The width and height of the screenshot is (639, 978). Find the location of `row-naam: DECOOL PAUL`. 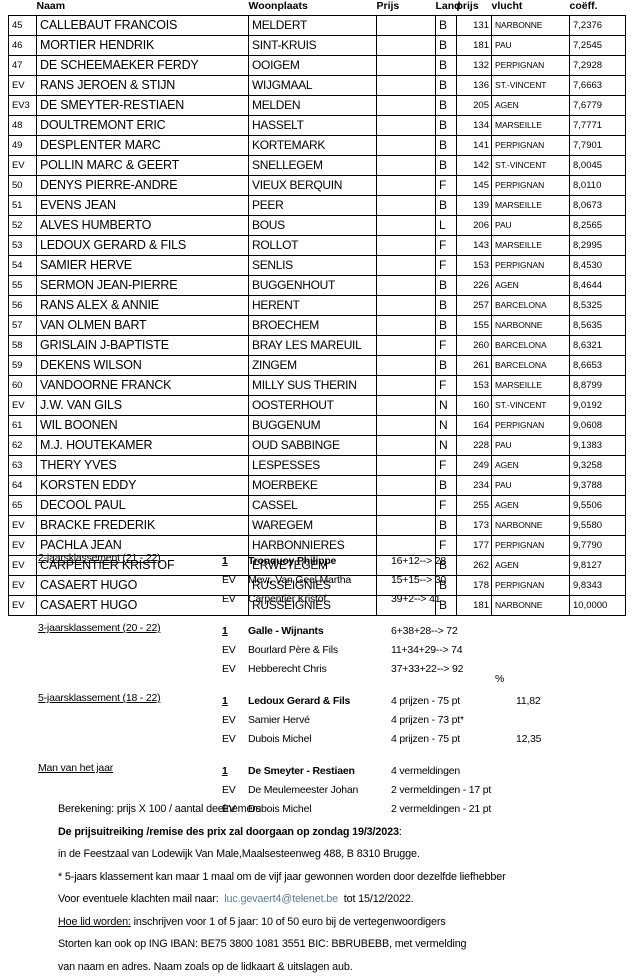

row-naam: DECOOL PAUL is located at coordinates (143, 506).